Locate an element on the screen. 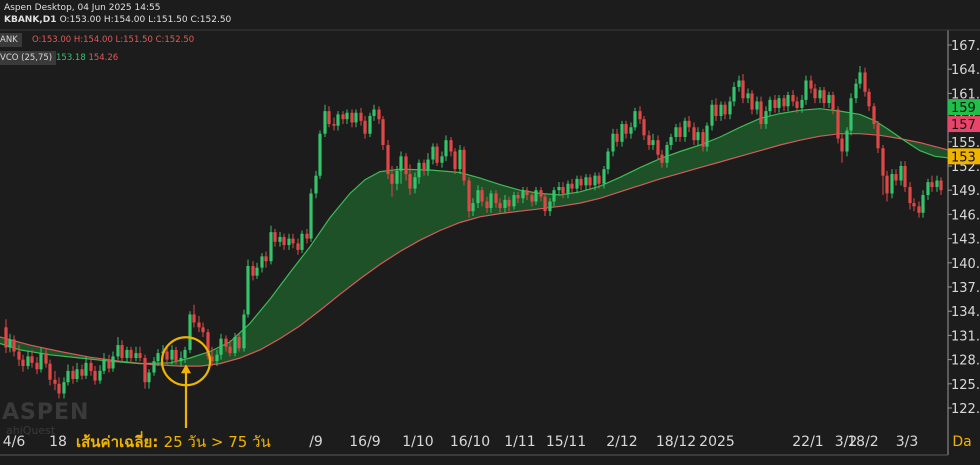  indicator-values: 153.18 154.26 is located at coordinates (87, 58).